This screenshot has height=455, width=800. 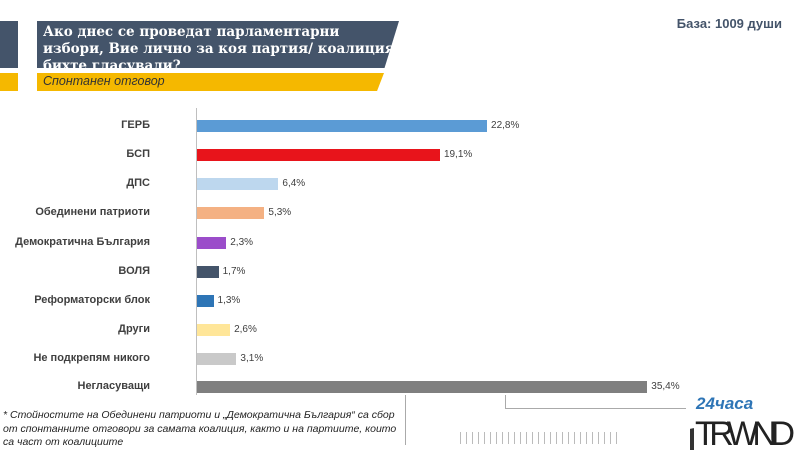 What do you see at coordinates (294, 183) in the screenshot?
I see `data-label: 6,4%` at bounding box center [294, 183].